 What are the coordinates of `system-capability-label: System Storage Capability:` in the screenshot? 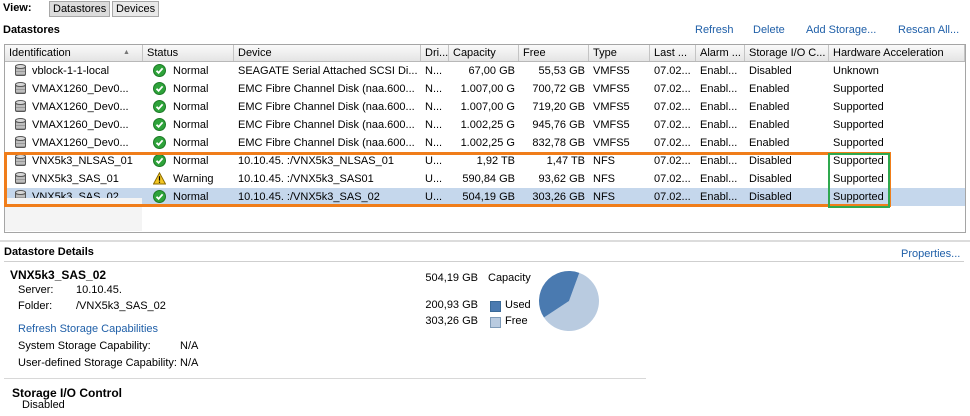 It's located at (84, 346).